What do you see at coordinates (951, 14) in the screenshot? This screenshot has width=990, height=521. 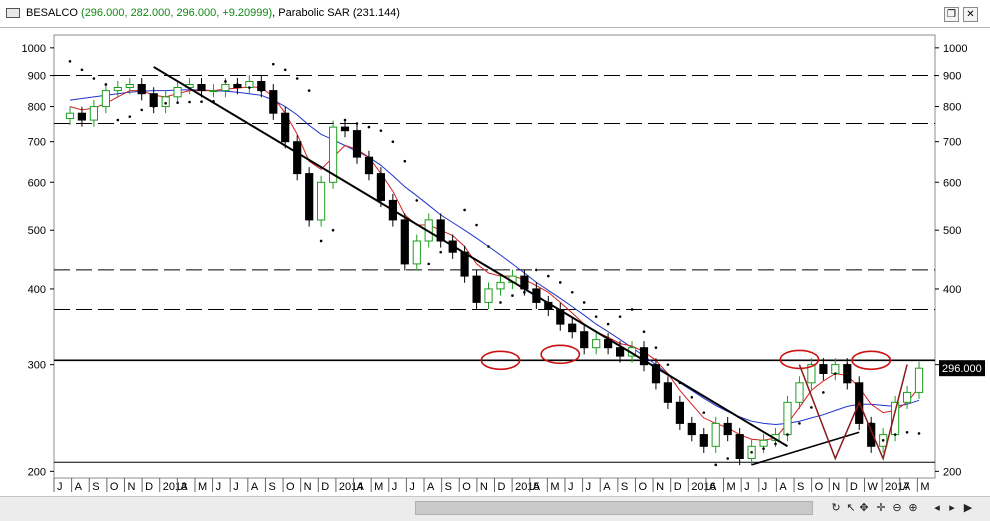 I see `restore-icon: ❐` at bounding box center [951, 14].